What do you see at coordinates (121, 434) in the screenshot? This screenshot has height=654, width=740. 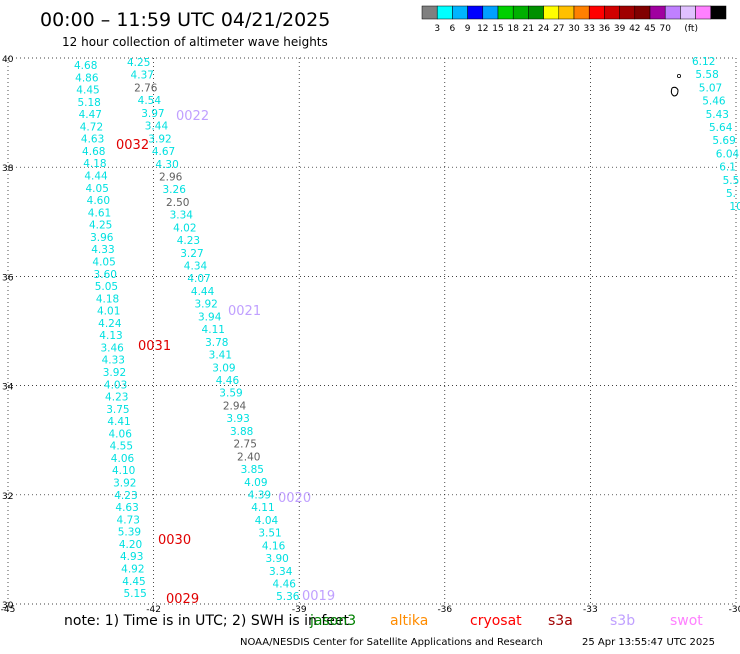 I see `swh-value: 4.06` at bounding box center [121, 434].